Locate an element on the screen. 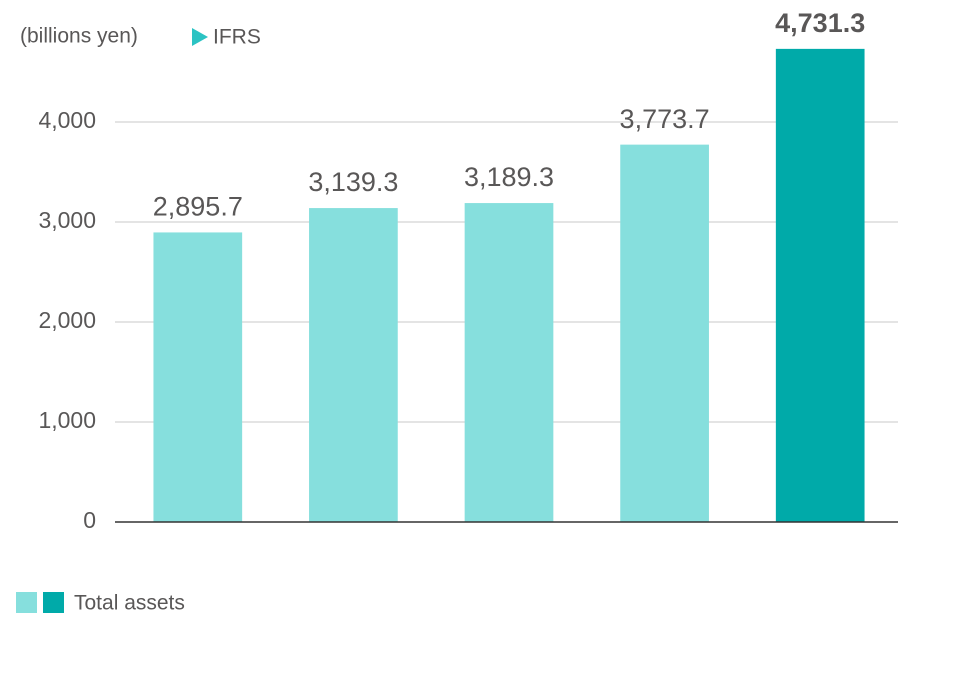 This screenshot has height=673, width=980. unit-label: (billions yen) is located at coordinates (79, 36).